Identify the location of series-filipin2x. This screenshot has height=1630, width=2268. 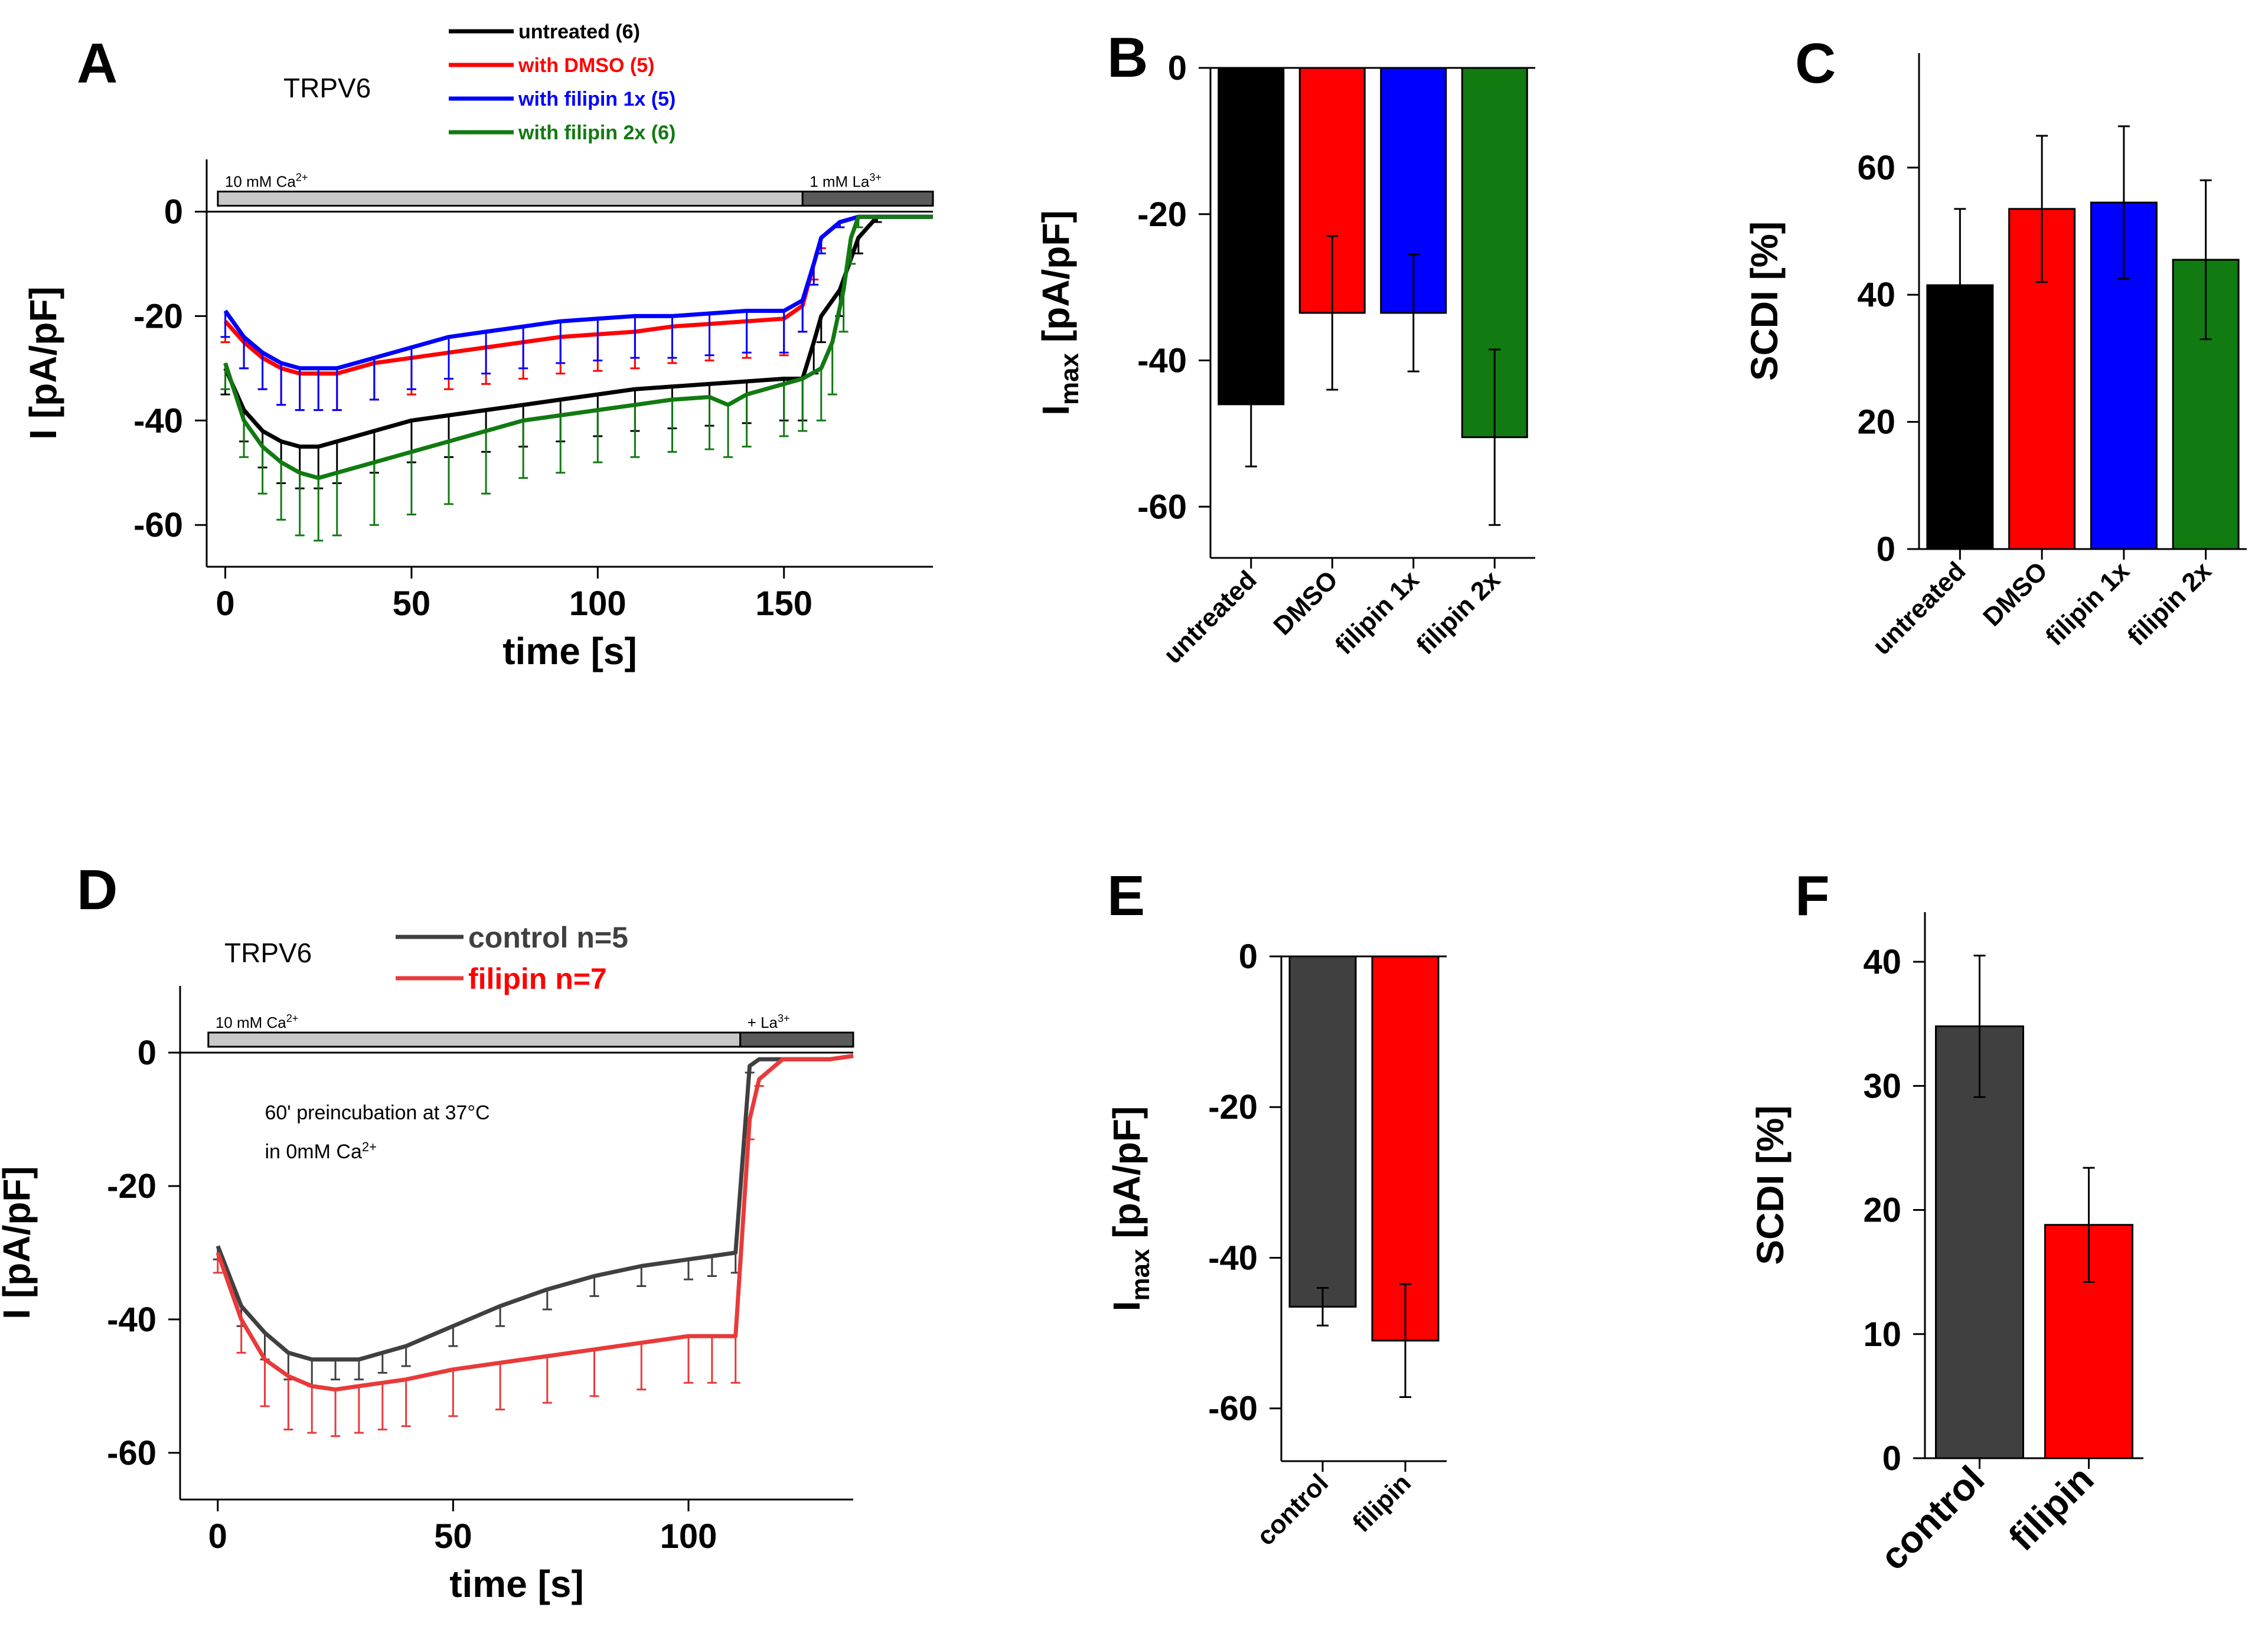
(576, 378).